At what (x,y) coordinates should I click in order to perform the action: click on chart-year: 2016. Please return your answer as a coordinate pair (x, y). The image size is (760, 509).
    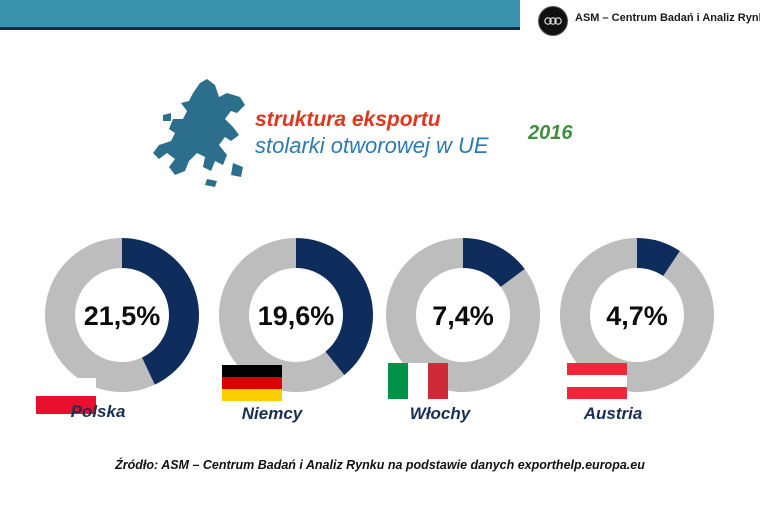
    Looking at the image, I should click on (550, 133).